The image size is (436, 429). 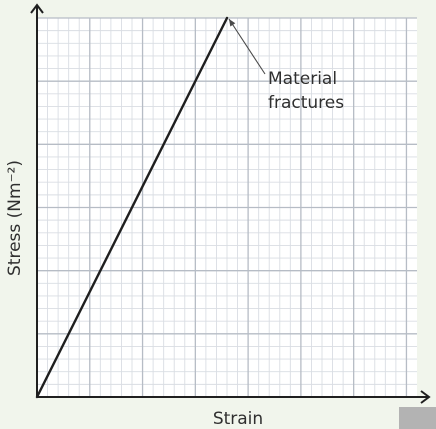 What do you see at coordinates (425, 397) in the screenshot?
I see `x-axis-arrowhead` at bounding box center [425, 397].